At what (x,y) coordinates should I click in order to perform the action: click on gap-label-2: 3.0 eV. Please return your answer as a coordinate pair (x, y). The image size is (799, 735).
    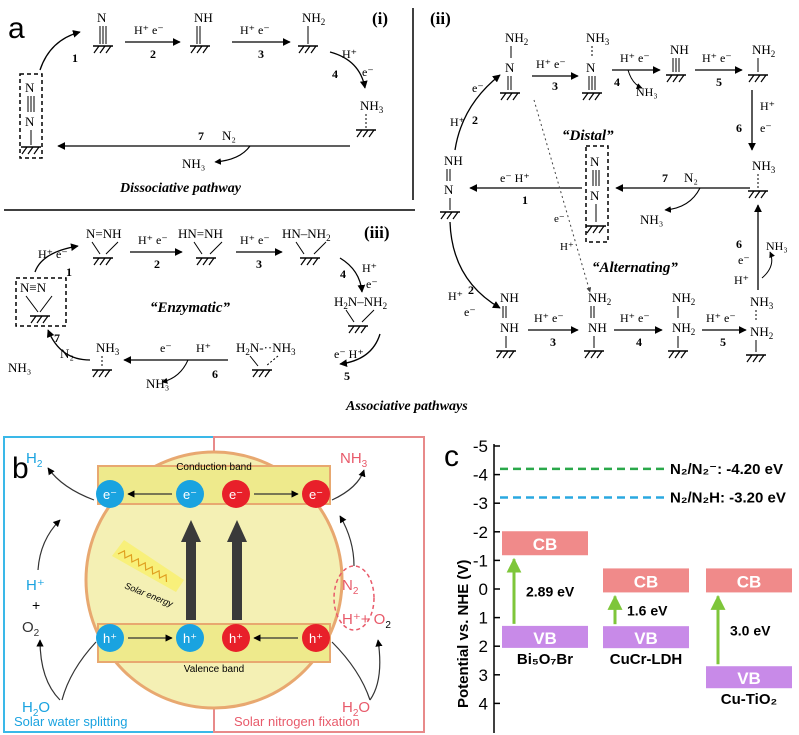
    Looking at the image, I should click on (750, 630).